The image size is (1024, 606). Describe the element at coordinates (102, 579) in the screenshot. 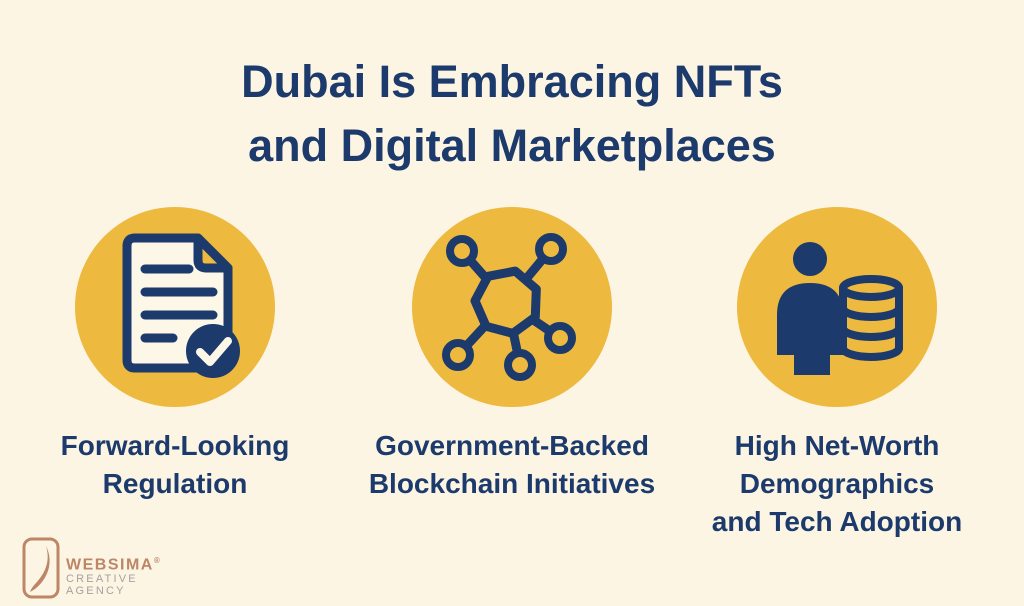

I see `logo-subtitle-line: CREATIVE` at that location.